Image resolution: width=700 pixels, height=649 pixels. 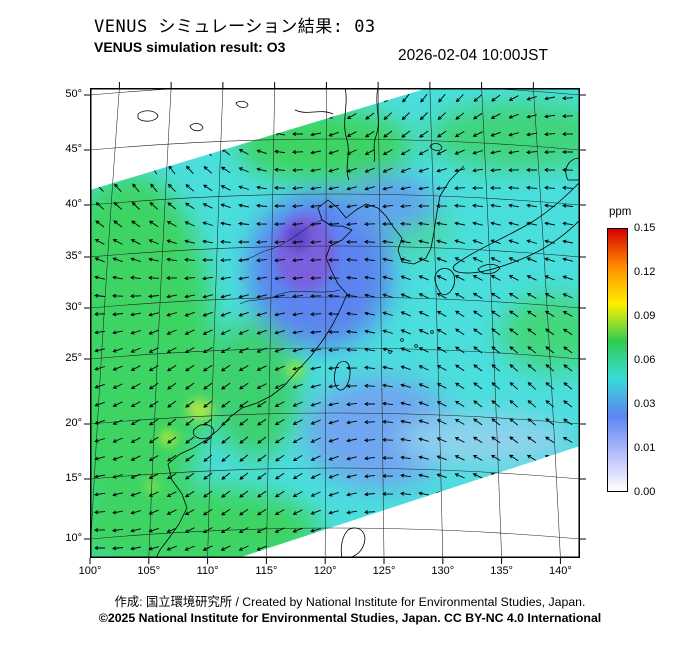 I want to click on colorbar-ticks: 0.15 0.12 0.09 0.06 0.03 0.01 0.00, so click(x=656, y=360).